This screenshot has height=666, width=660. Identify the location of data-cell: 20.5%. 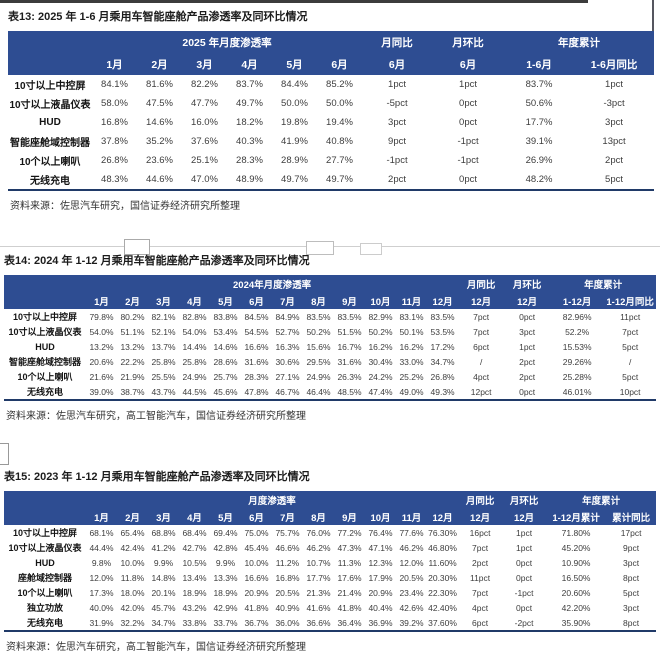
(411, 577).